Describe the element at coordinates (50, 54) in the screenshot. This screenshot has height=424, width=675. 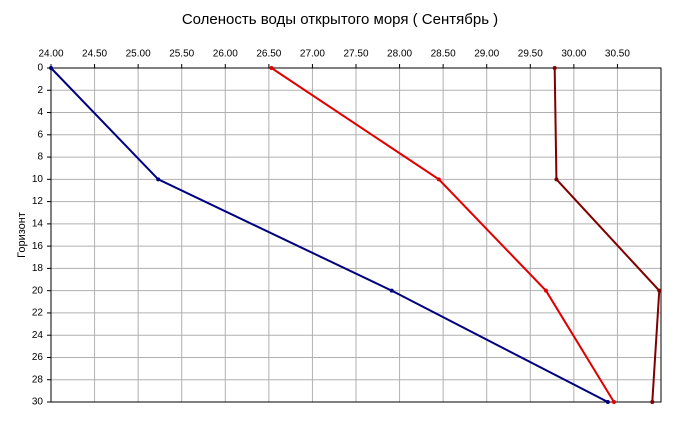
I see `x-tick-label: 24.00` at that location.